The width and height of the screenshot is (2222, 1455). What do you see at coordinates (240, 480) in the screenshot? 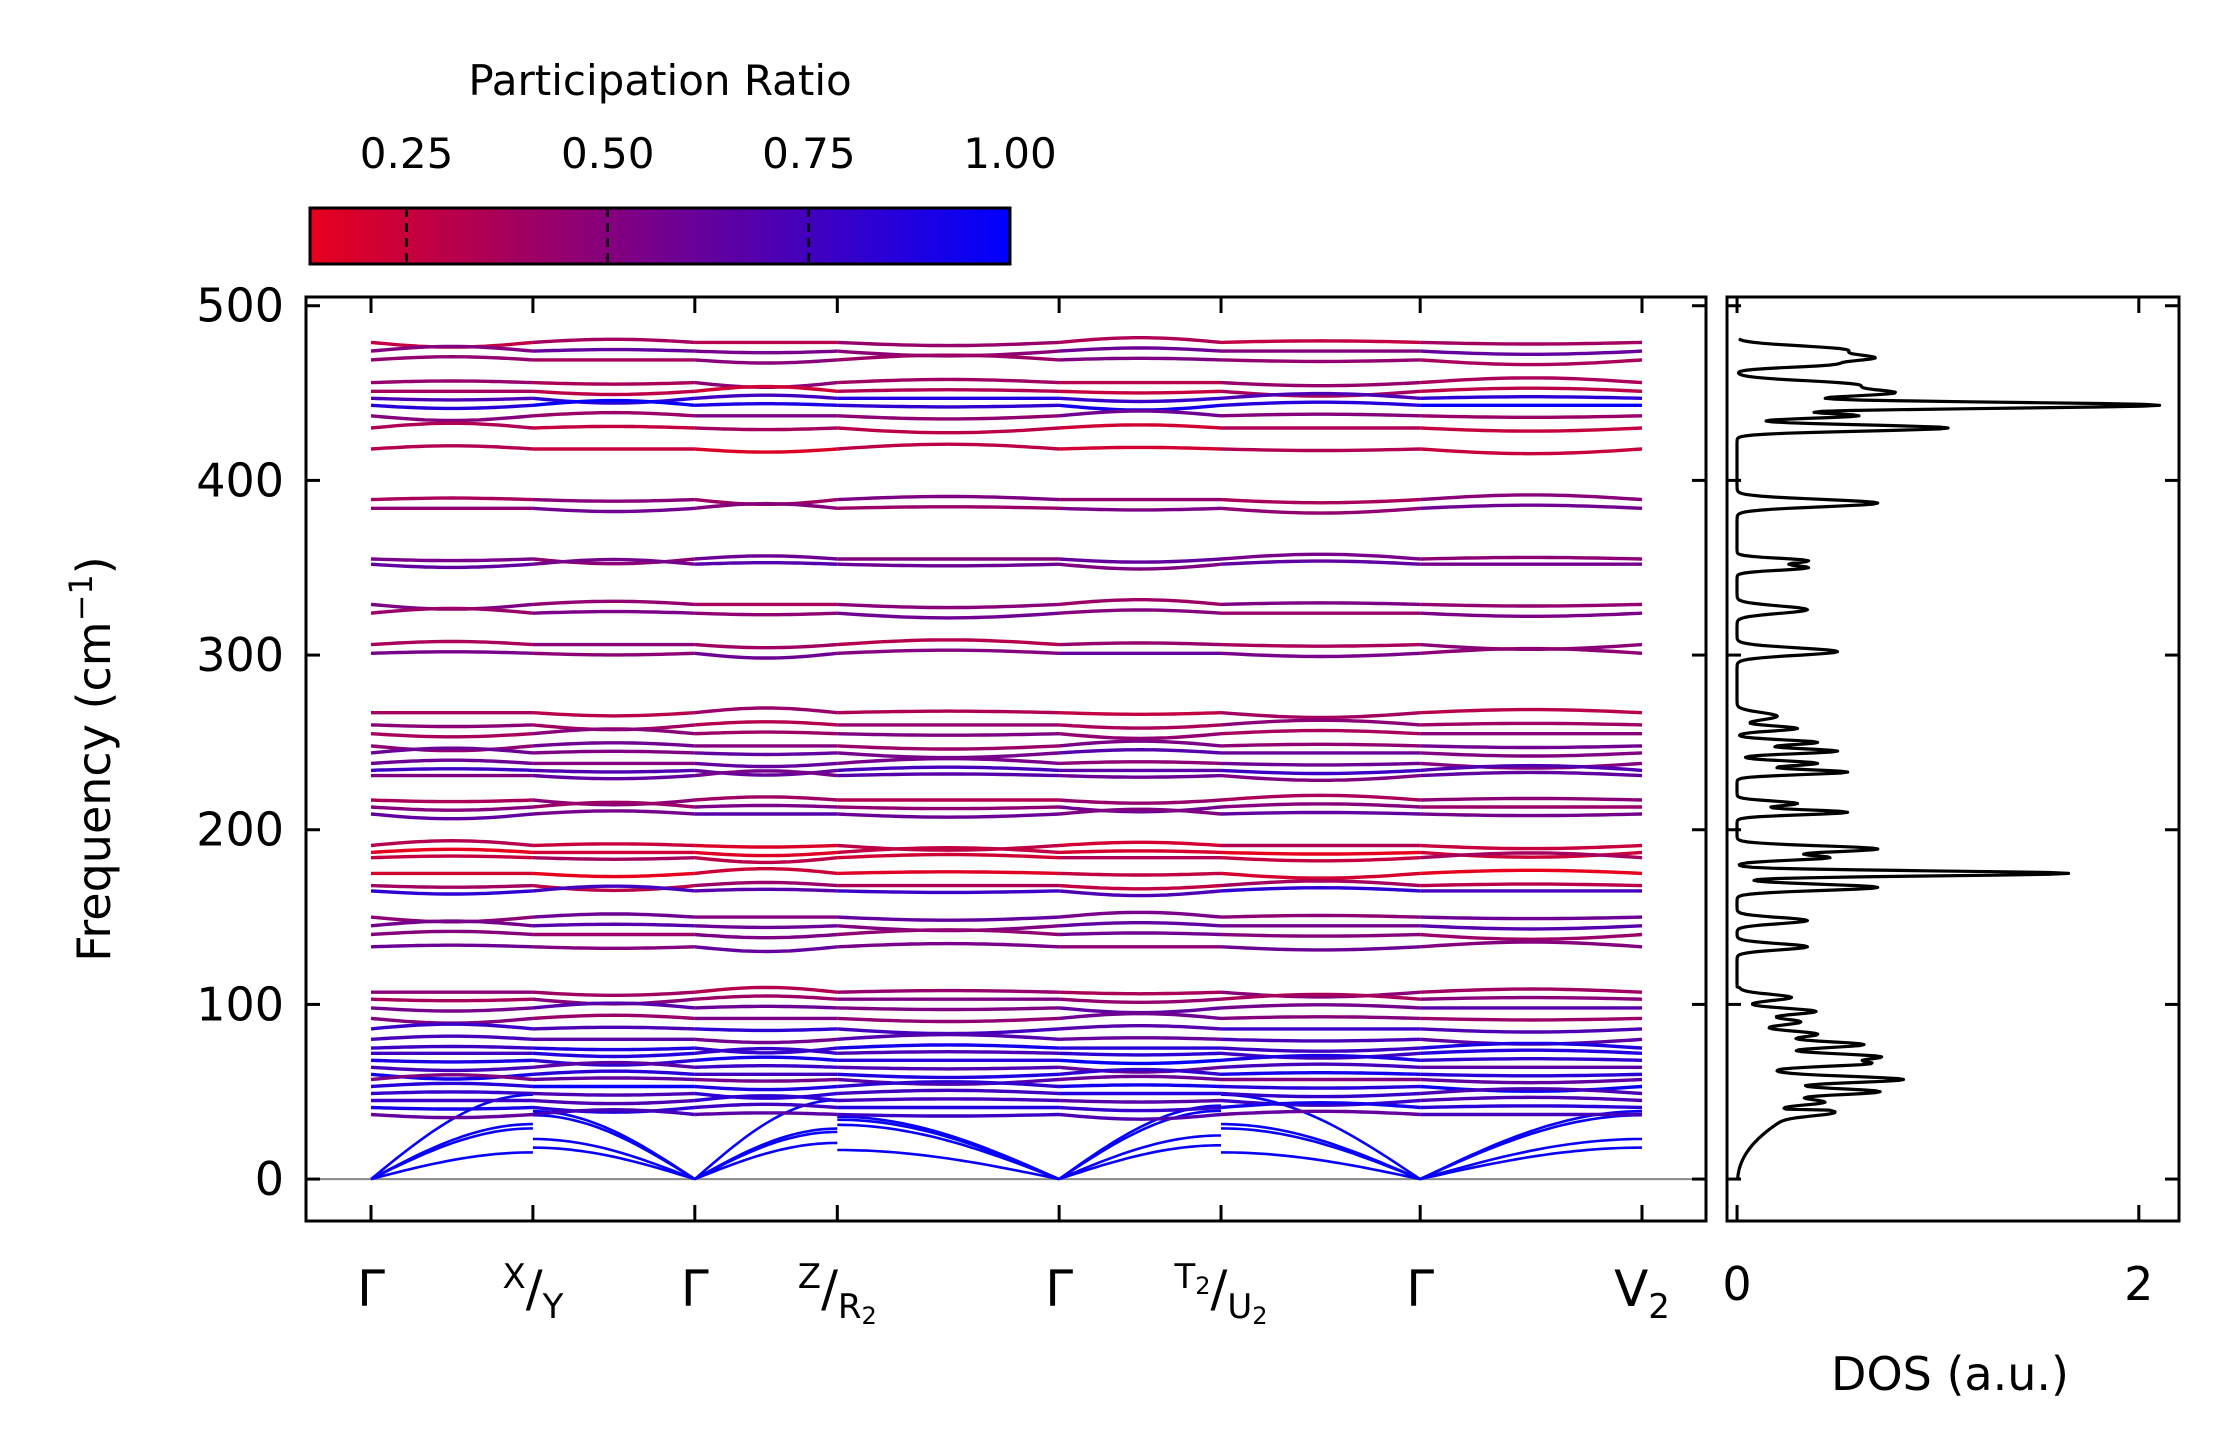
I see `band-ytick-label: 400` at bounding box center [240, 480].